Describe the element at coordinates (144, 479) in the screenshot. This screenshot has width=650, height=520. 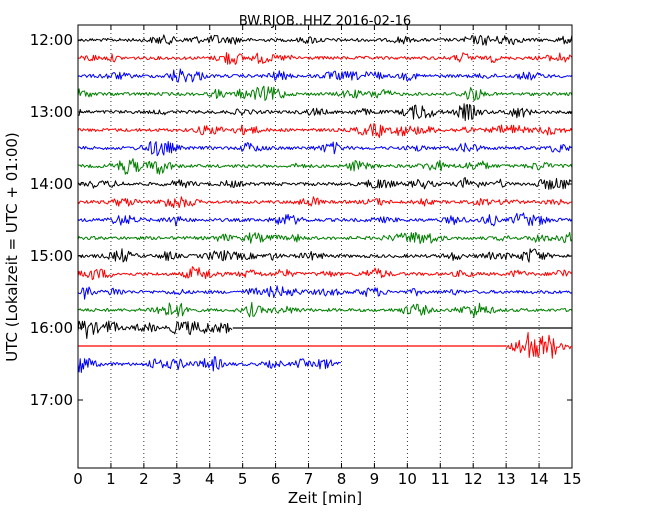
I see `x-tick-label: 2` at that location.